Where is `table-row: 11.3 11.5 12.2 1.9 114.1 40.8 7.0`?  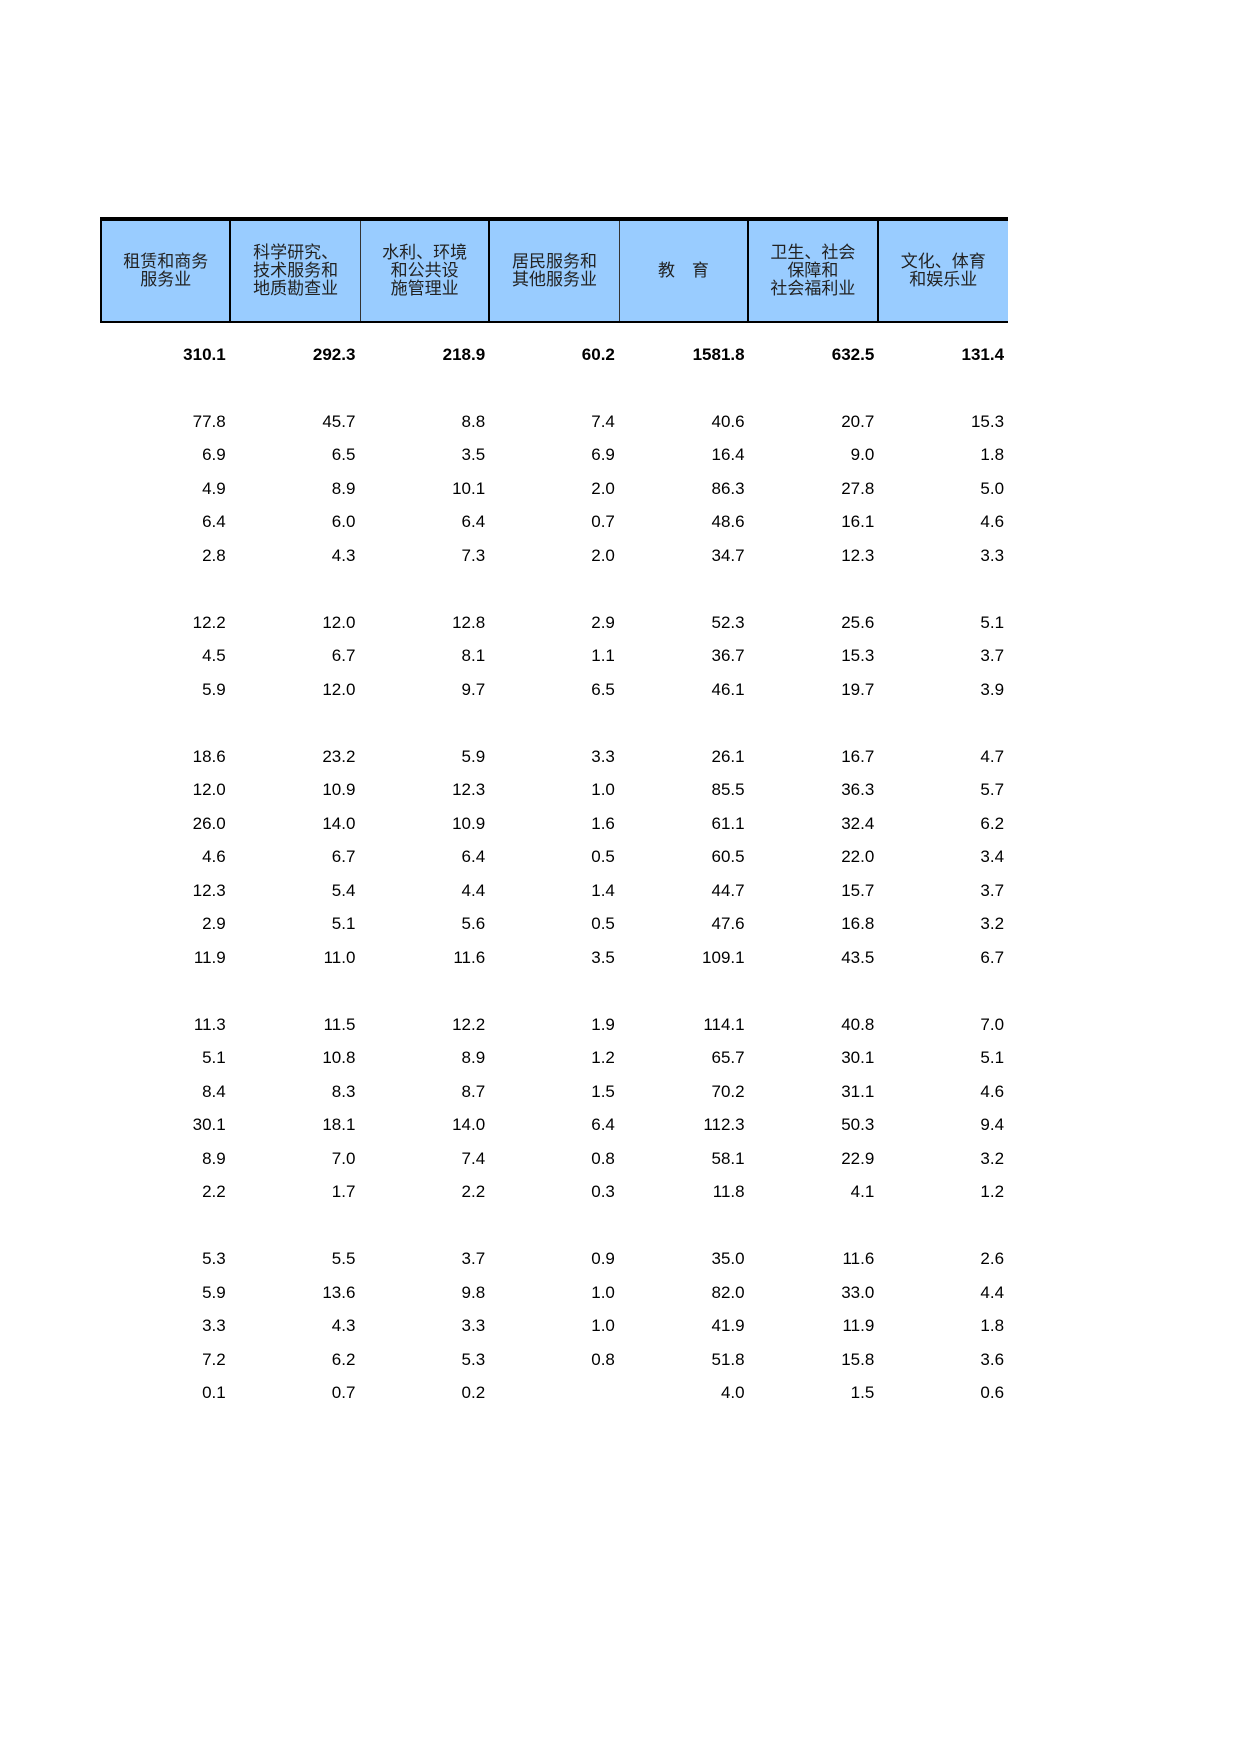 table-row: 11.3 11.5 12.2 1.9 114.1 40.8 7.0 is located at coordinates (554, 1025).